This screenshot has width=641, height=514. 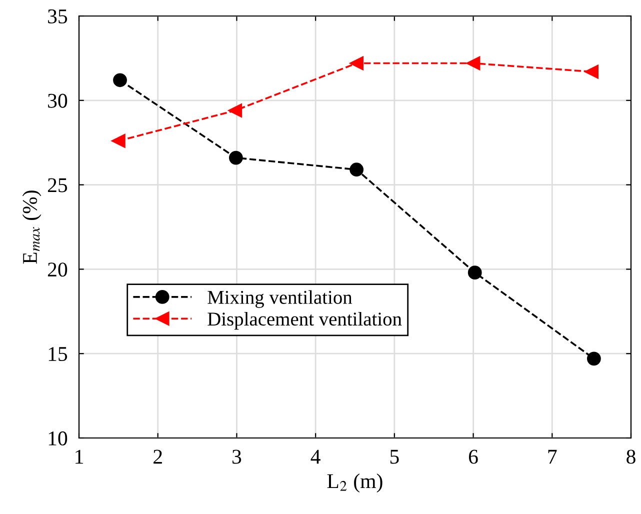 What do you see at coordinates (58, 269) in the screenshot?
I see `y-tick-label: 20` at bounding box center [58, 269].